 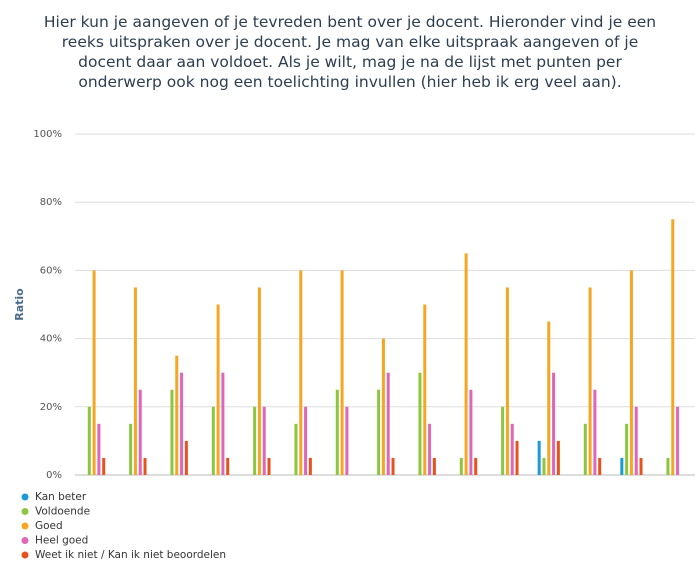 What do you see at coordinates (47, 134) in the screenshot?
I see `y-tick-label: 100%` at bounding box center [47, 134].